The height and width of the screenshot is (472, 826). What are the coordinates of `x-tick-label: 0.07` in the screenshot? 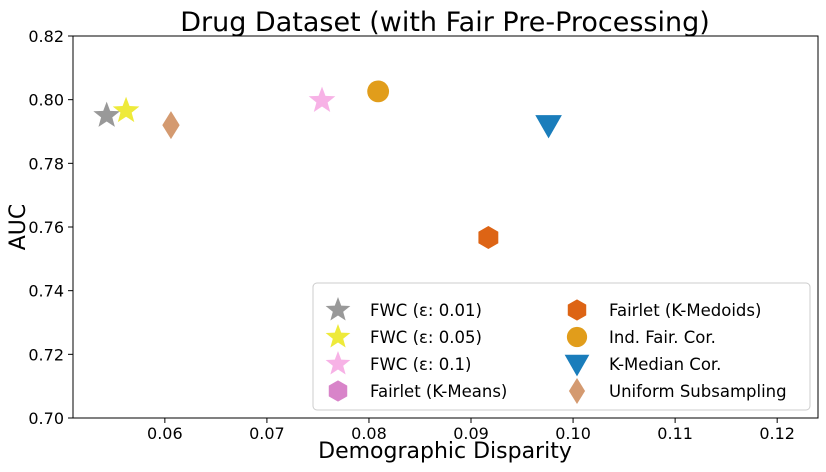 It's located at (267, 433).